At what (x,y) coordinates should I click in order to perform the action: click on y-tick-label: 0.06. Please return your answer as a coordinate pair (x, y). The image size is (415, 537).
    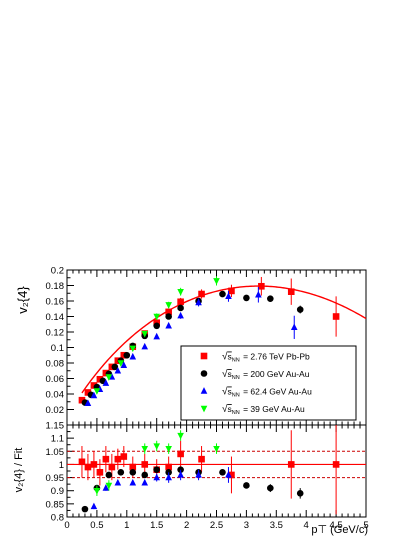
    Looking at the image, I should click on (55, 379).